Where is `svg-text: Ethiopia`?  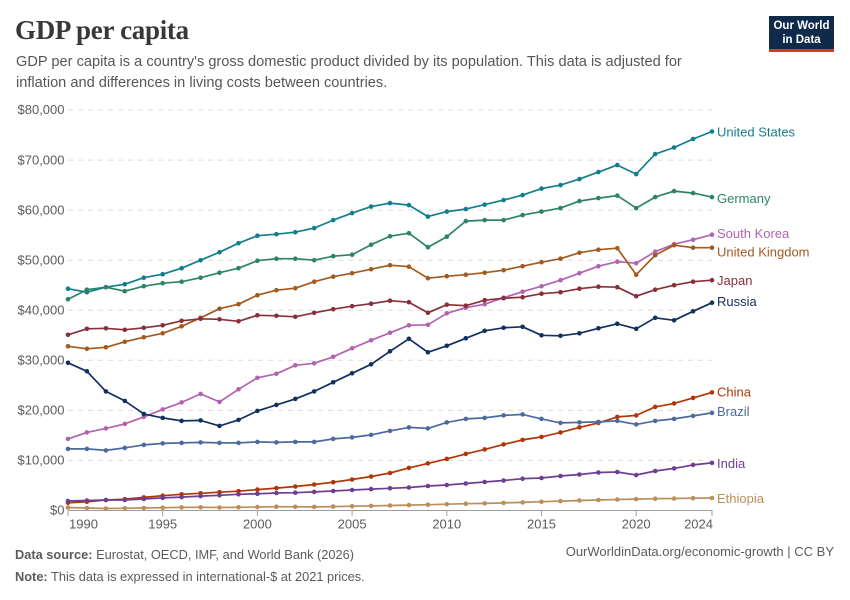 svg-text: Ethiopia is located at coordinates (741, 498).